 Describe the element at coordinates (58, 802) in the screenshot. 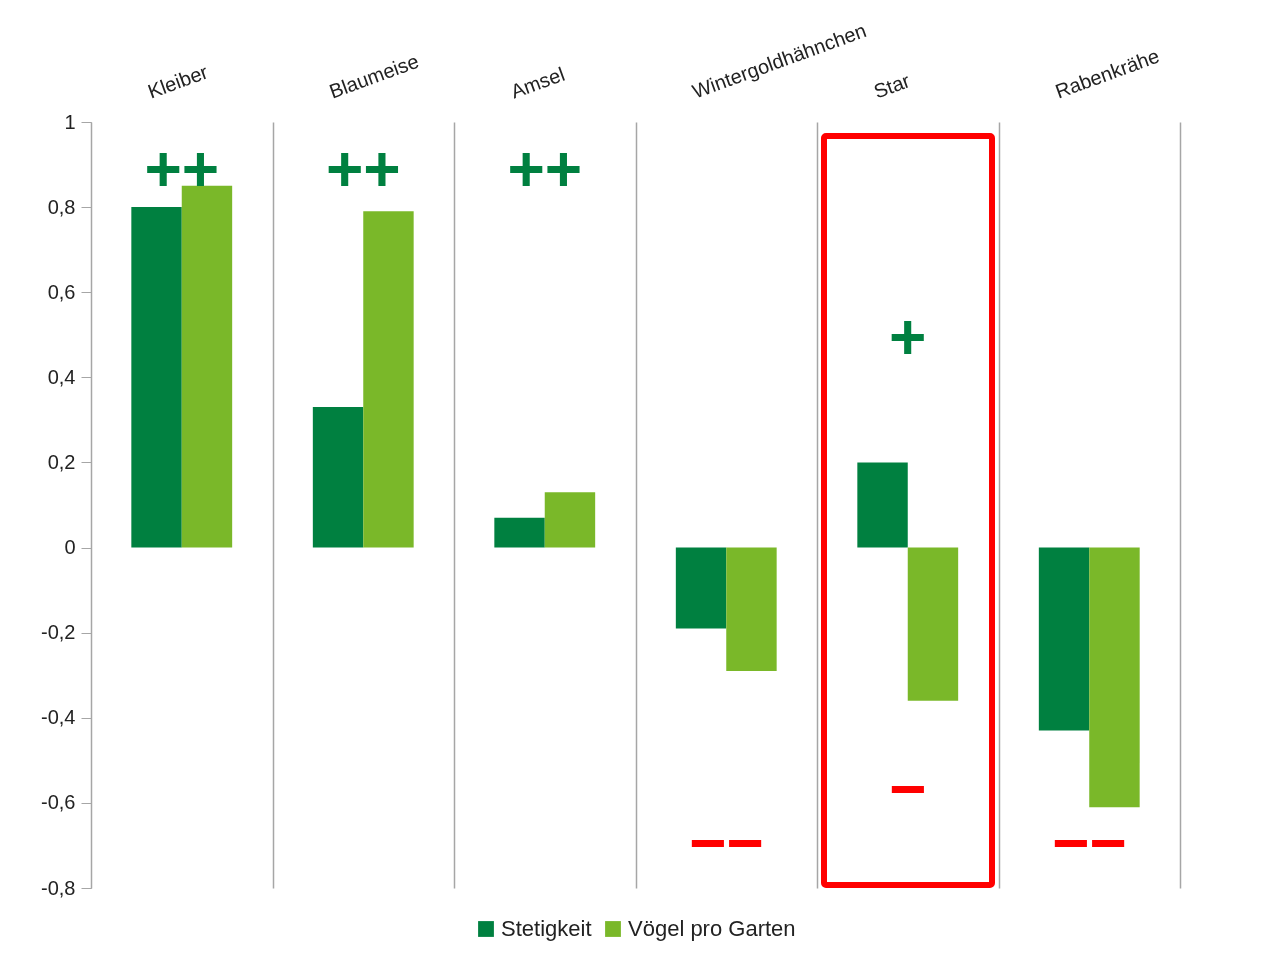

I see `y-tick-label: -0,6` at that location.